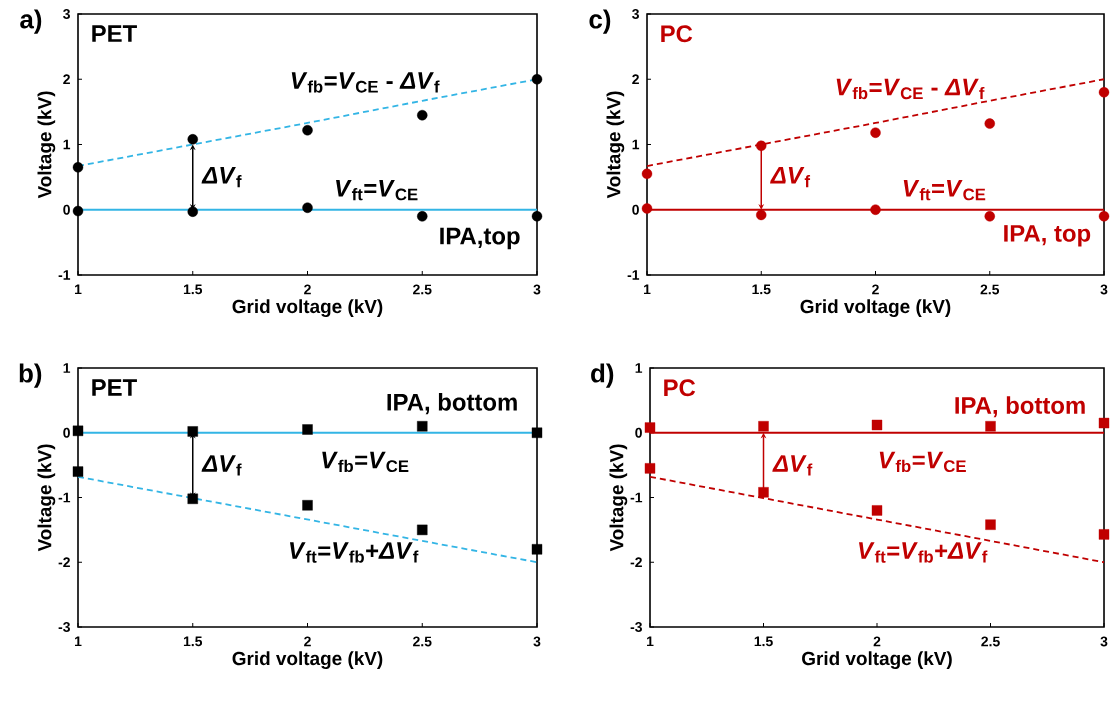 Image resolution: width=1114 pixels, height=701 pixels. I want to click on chart-title: a), so click(31, 21).